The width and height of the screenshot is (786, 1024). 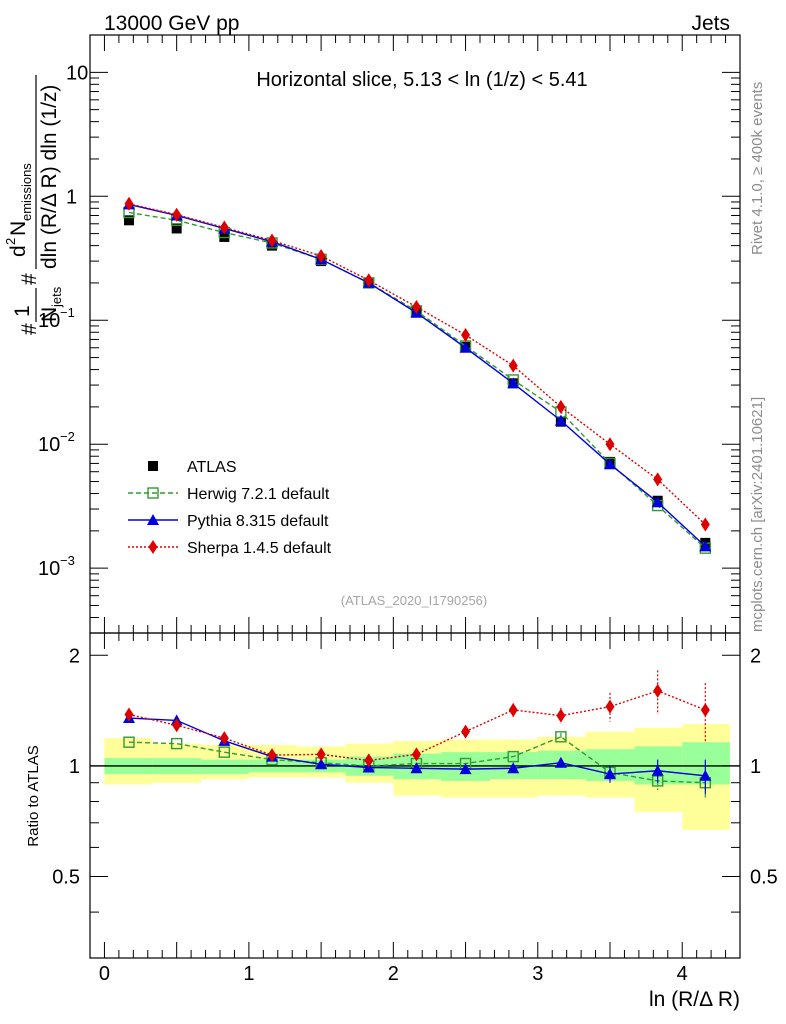 I want to click on ylabel-hash-2: #, so click(x=29, y=279).